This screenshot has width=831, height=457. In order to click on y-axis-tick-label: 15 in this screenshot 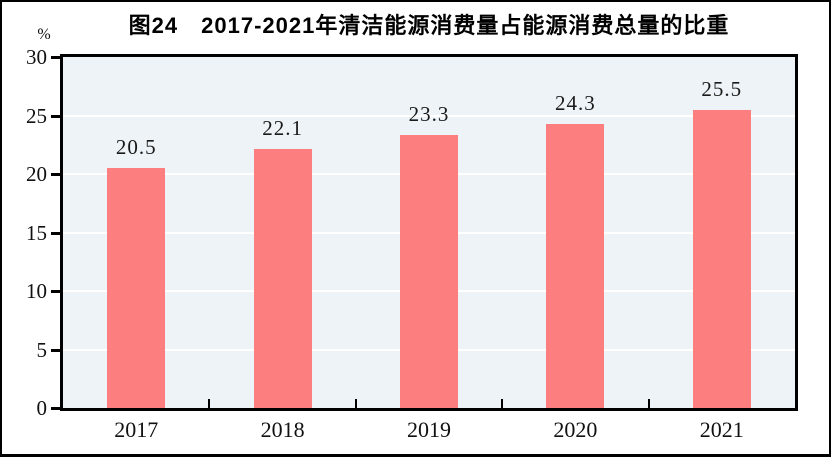, I will do `click(36, 232)`.